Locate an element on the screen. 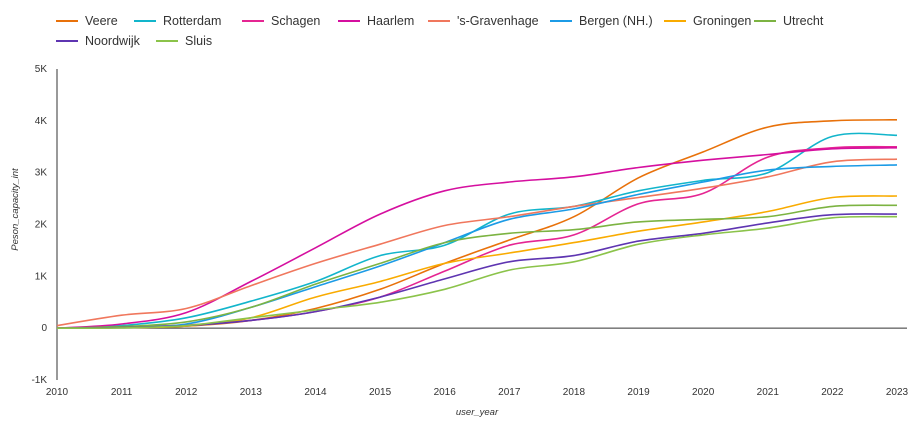 This screenshot has height=422, width=921. x-tick-label: 2016 is located at coordinates (445, 392).